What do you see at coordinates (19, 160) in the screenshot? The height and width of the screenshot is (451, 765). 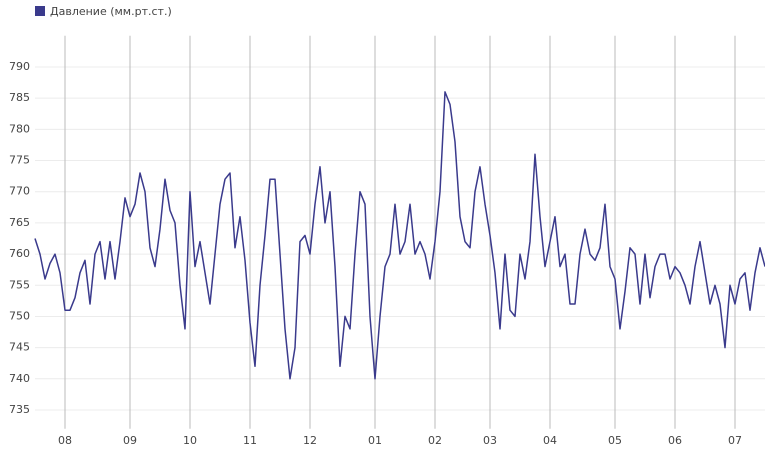 I see `y-tick-label: 775` at bounding box center [19, 160].